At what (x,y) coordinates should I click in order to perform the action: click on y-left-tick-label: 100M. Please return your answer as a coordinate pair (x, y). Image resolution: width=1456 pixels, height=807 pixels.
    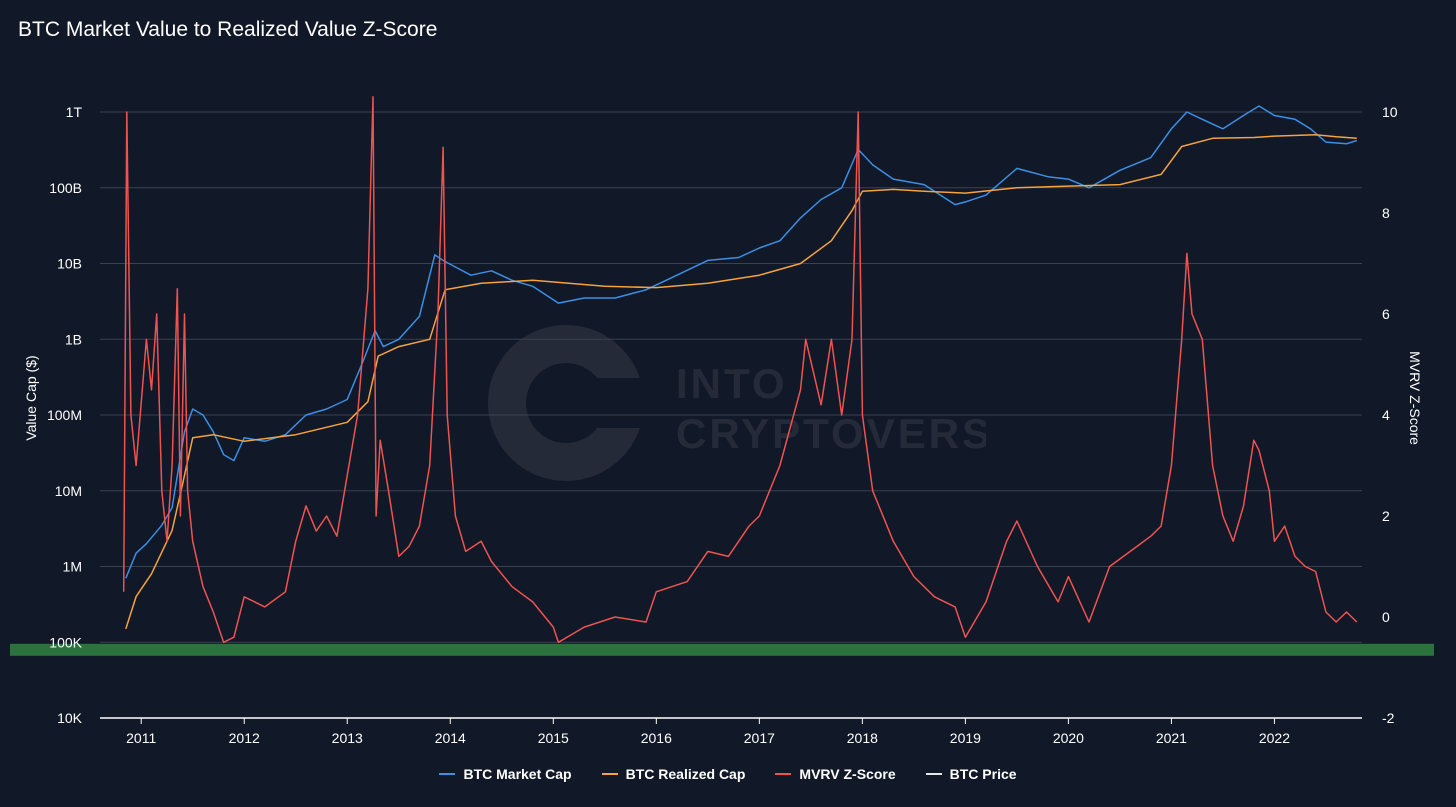
    Looking at the image, I should click on (64, 415).